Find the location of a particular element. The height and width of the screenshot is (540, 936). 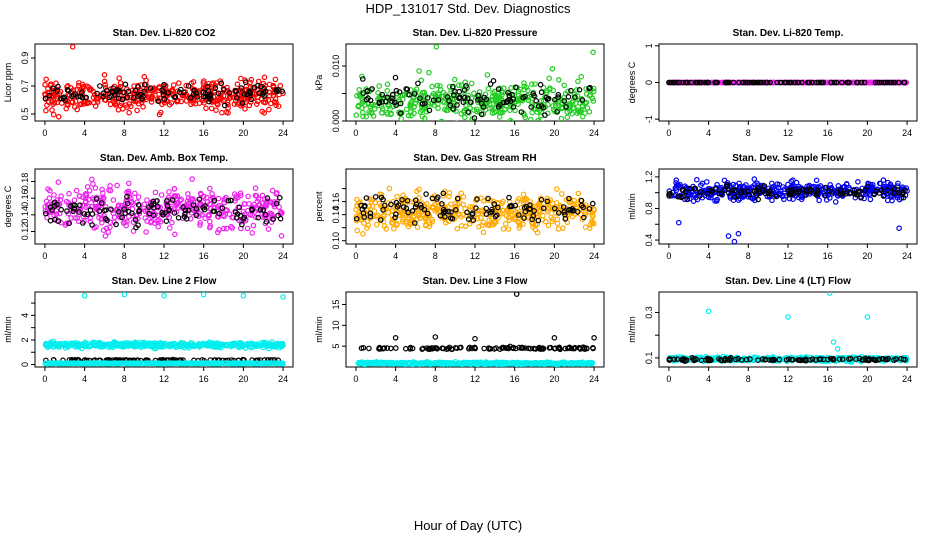

chart-title: Stan. Dev. Line 3 Flow is located at coordinates (475, 281).